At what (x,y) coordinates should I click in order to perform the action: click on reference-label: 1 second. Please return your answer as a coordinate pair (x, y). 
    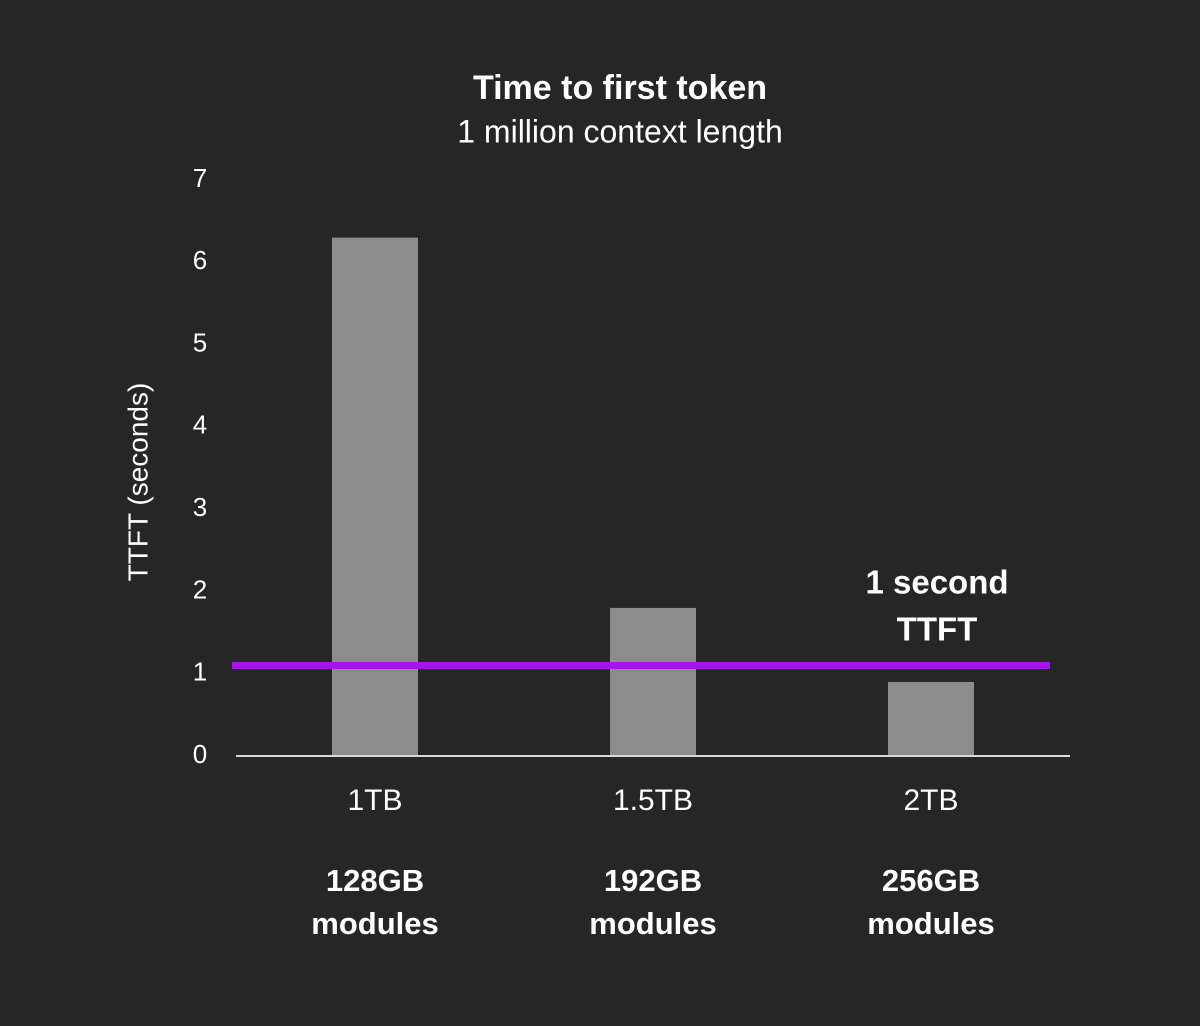
    Looking at the image, I should click on (936, 582).